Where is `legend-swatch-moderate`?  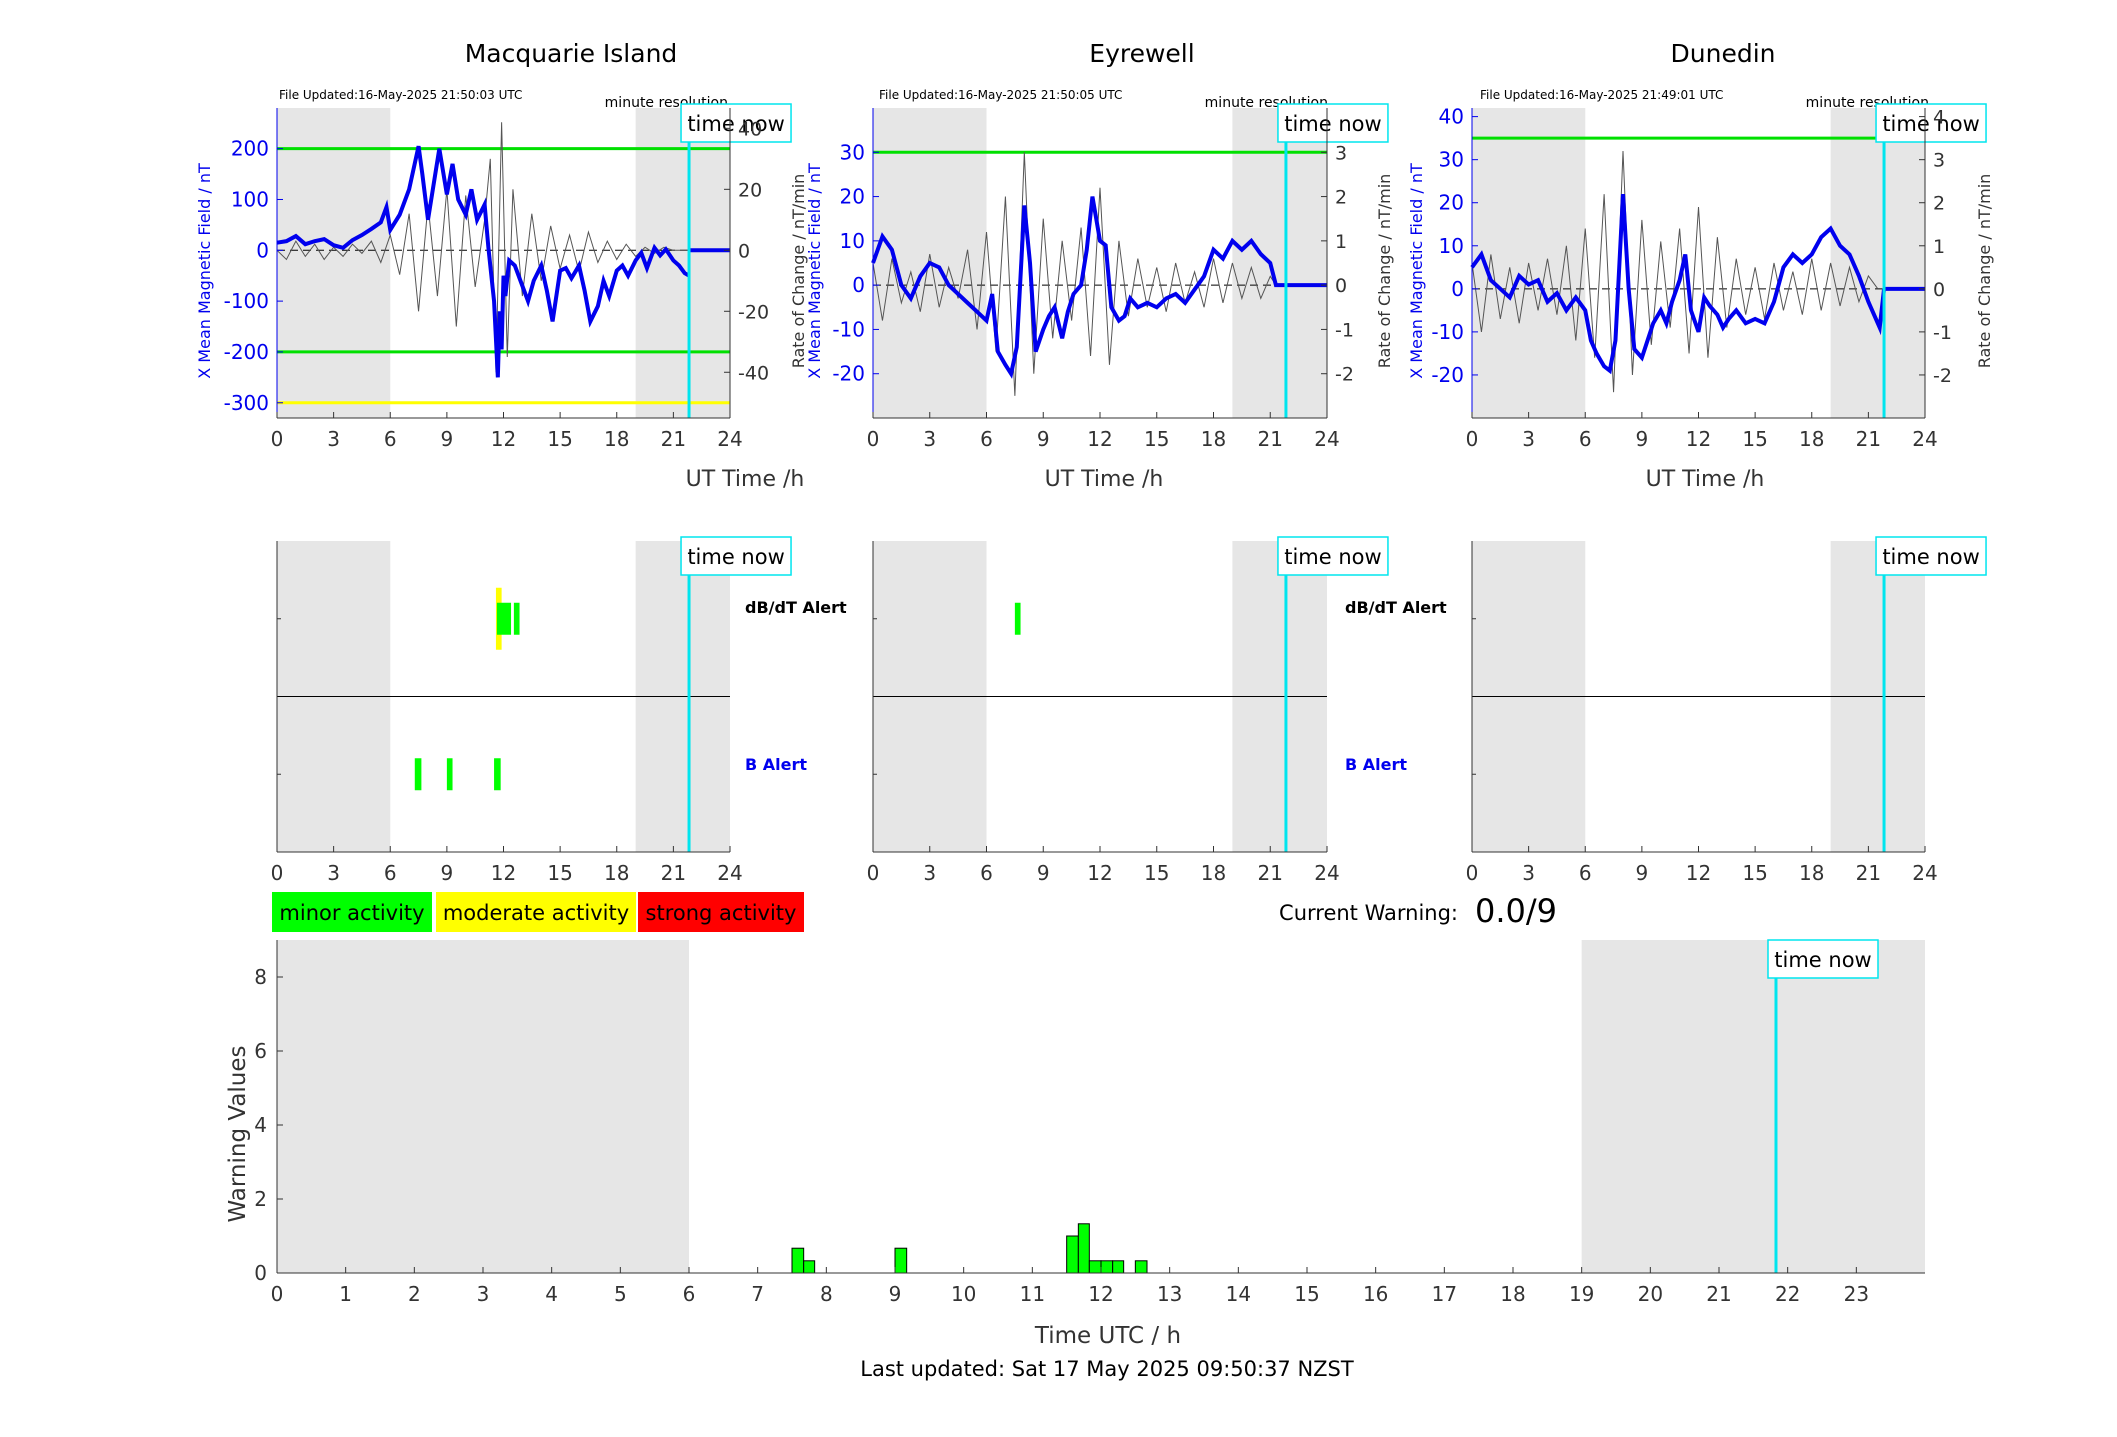 legend-swatch-moderate is located at coordinates (536, 912).